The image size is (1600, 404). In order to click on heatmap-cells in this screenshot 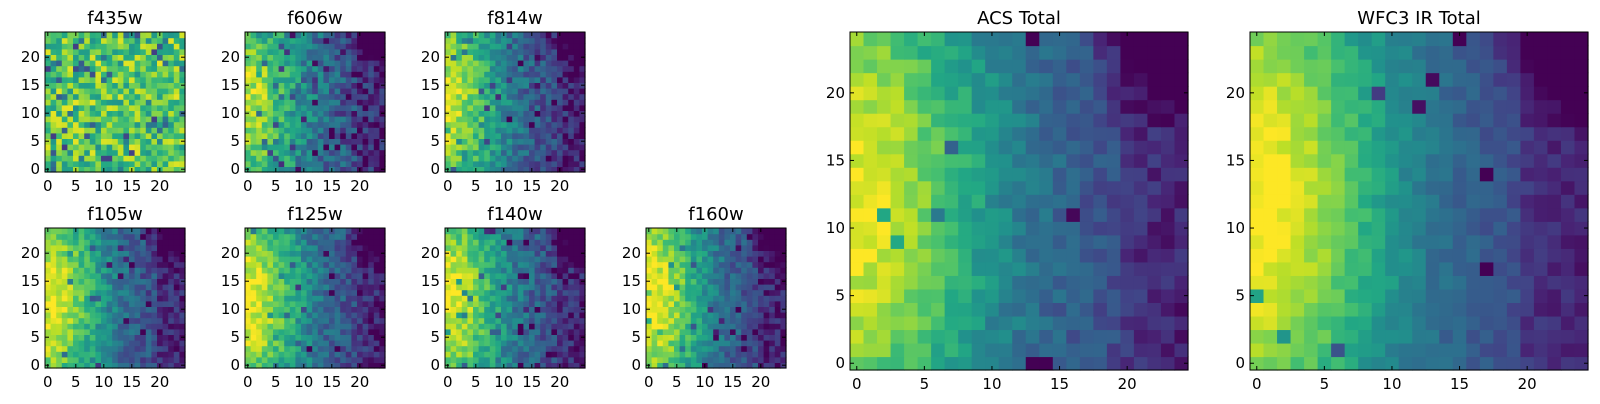, I will do `click(716, 298)`.